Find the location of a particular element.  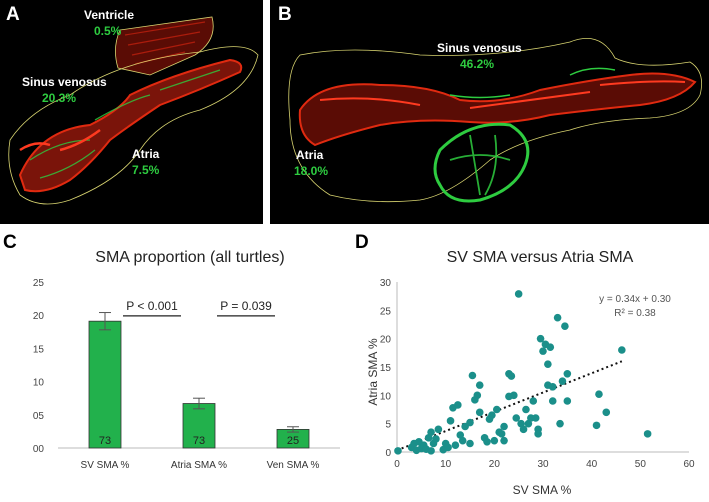

scatter-y-tick-label: 10 is located at coordinates (386, 396).